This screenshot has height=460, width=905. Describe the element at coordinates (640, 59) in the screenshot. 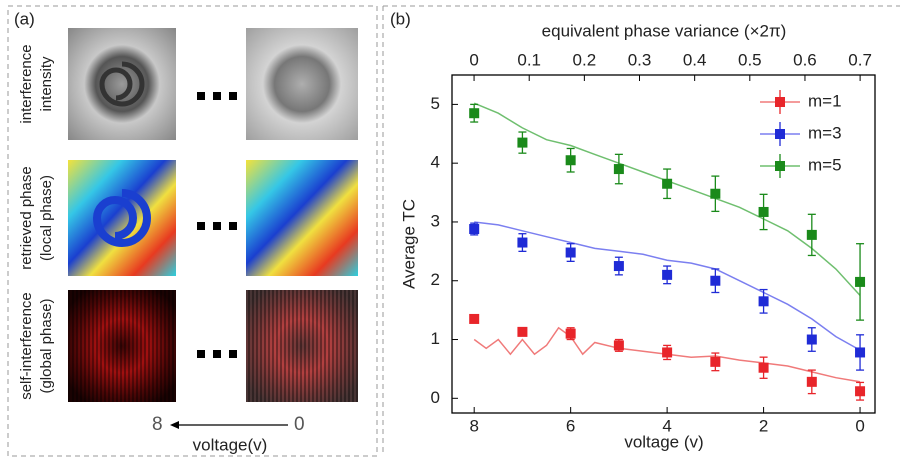

I see `x2-tick-label: 0.3` at that location.